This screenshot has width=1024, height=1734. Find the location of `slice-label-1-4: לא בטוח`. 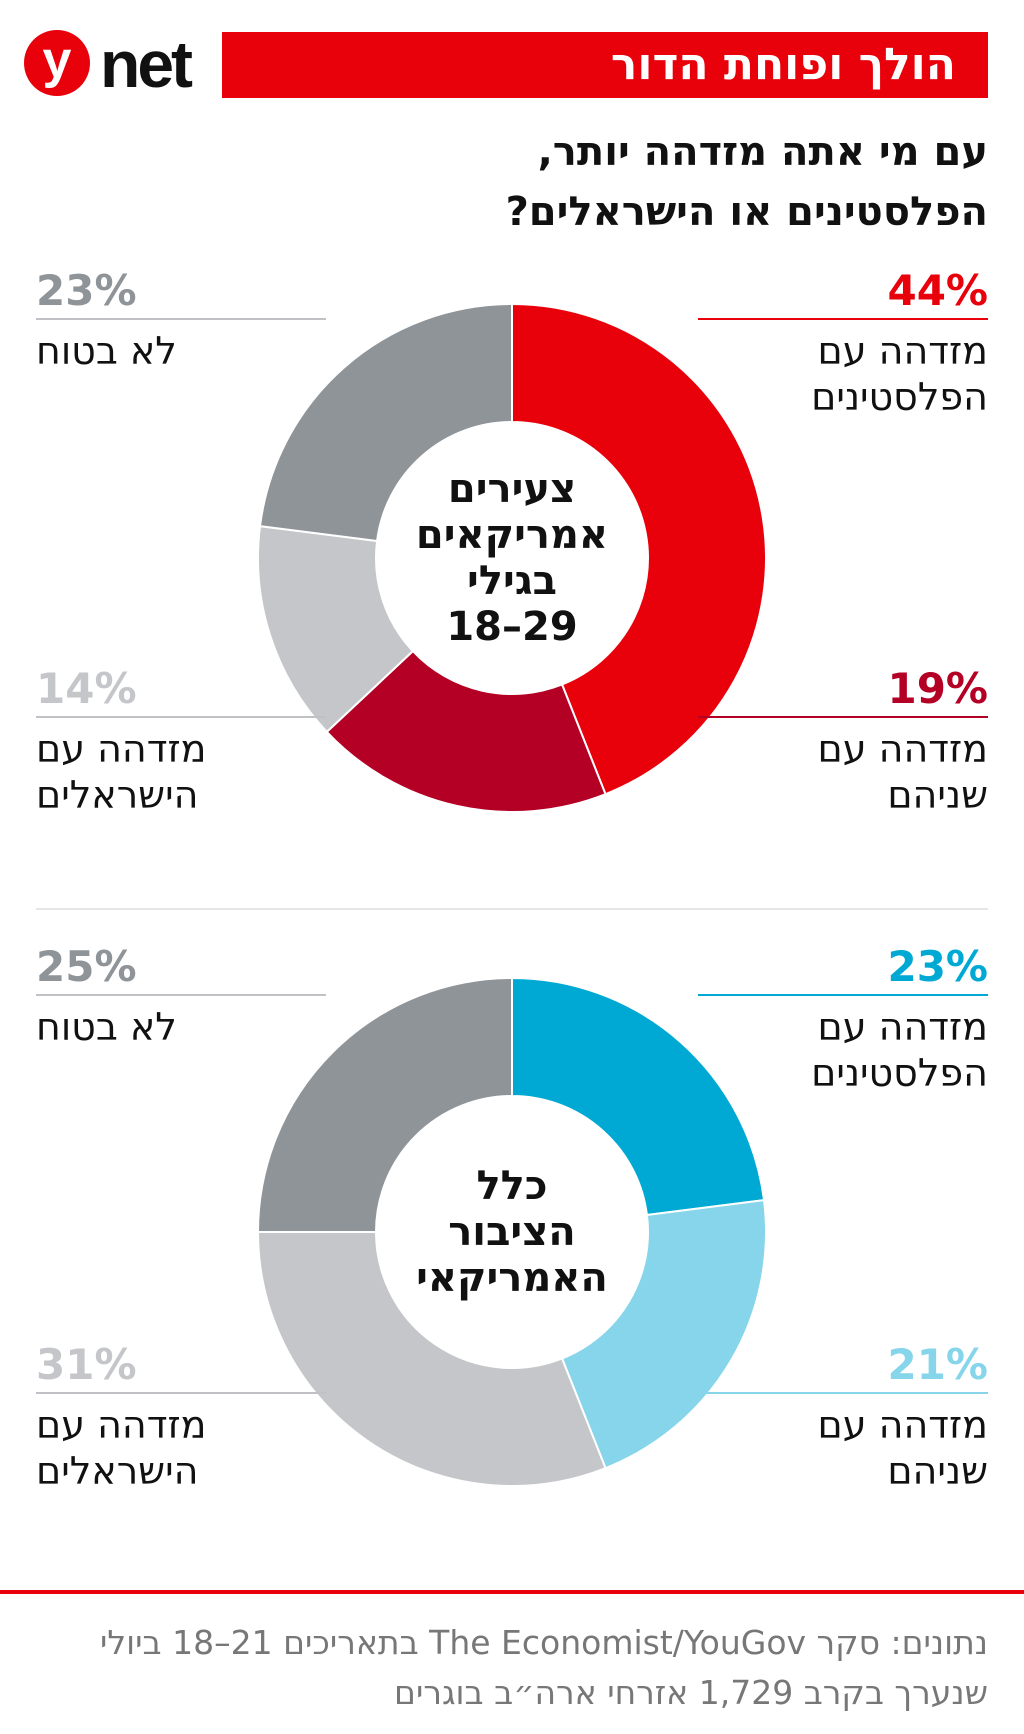

slice-label-1-4: לא בטוח is located at coordinates (106, 351).